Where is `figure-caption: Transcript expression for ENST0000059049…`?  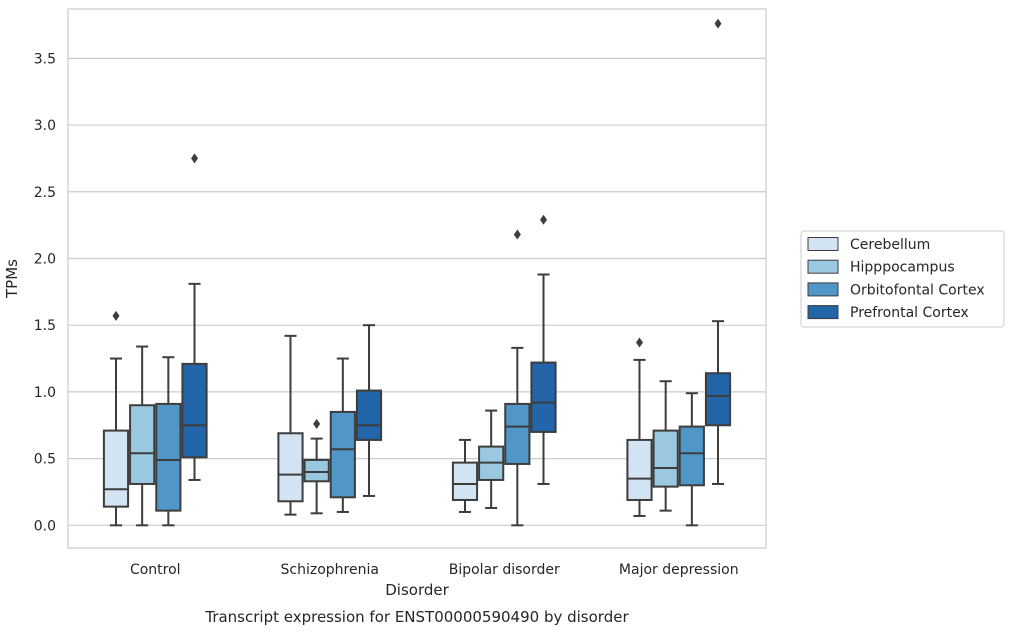 figure-caption: Transcript expression for ENST0000059049… is located at coordinates (416, 617).